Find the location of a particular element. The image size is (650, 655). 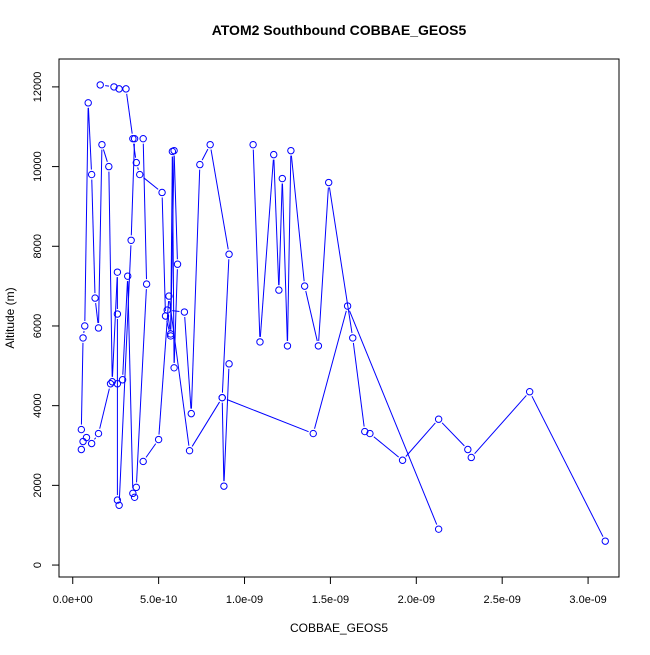

y-tick-label: 10000 is located at coordinates (38, 166).